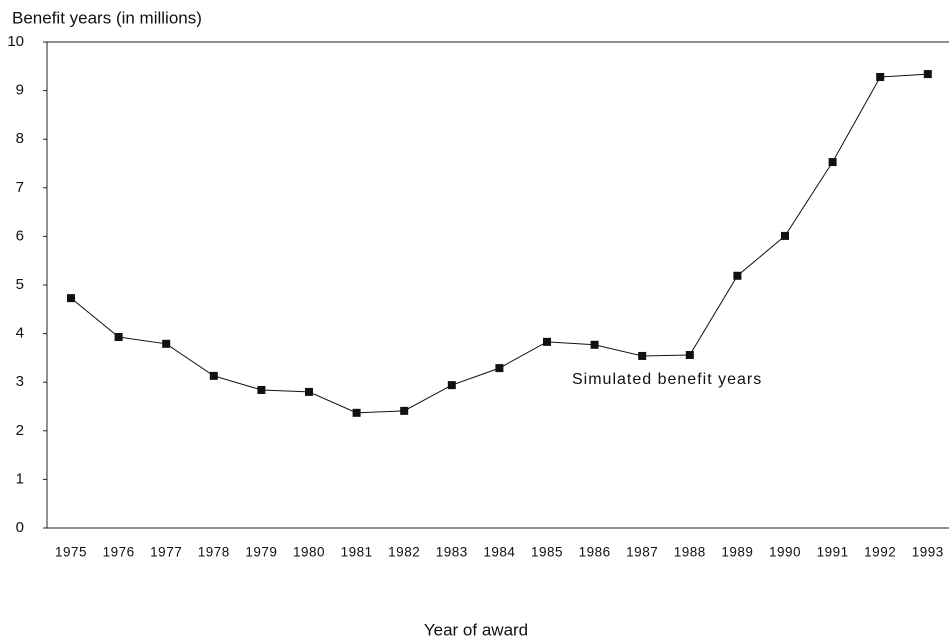 Image resolution: width=949 pixels, height=640 pixels. What do you see at coordinates (404, 552) in the screenshot?
I see `x-tick-label: 1982` at bounding box center [404, 552].